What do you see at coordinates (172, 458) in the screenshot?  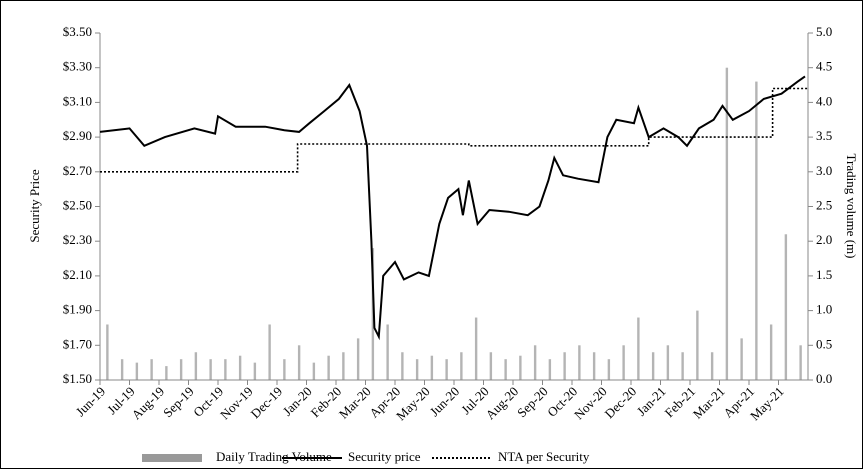 I see `legend-swatch` at bounding box center [172, 458].